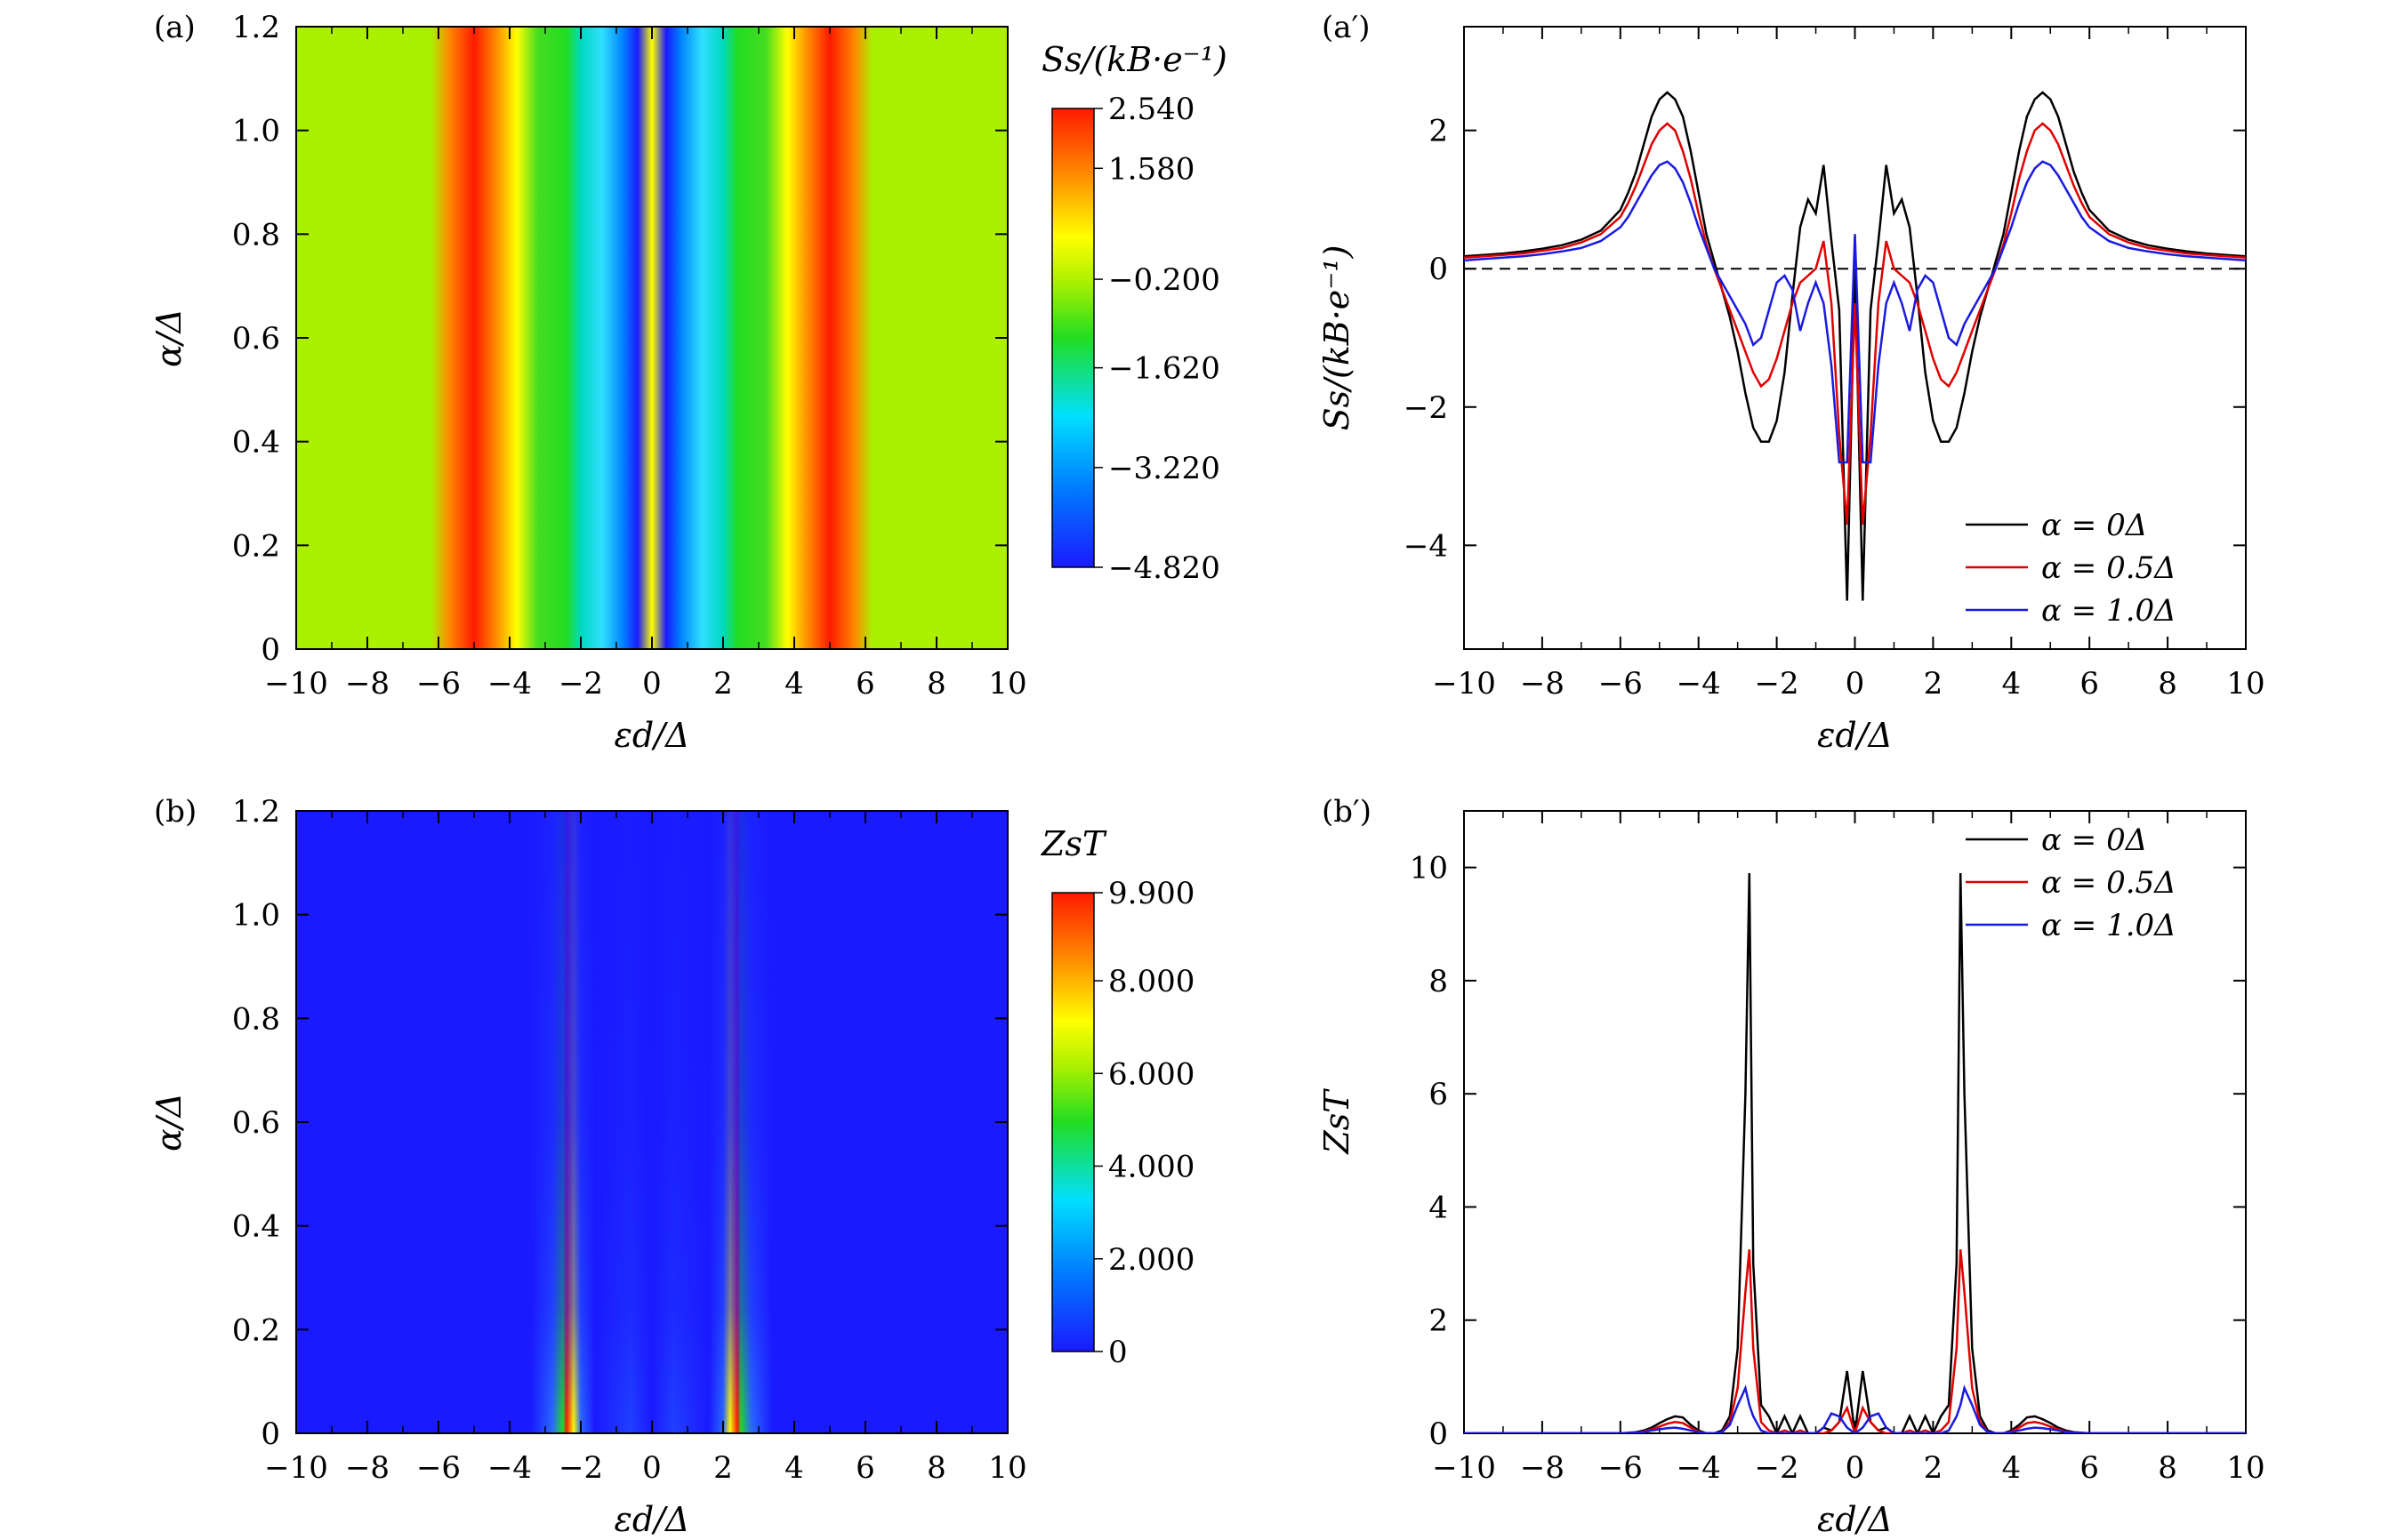 This screenshot has width=2381, height=1540. Describe the element at coordinates (256, 1123) in the screenshot. I see `y-tick-label: 0.6` at that location.